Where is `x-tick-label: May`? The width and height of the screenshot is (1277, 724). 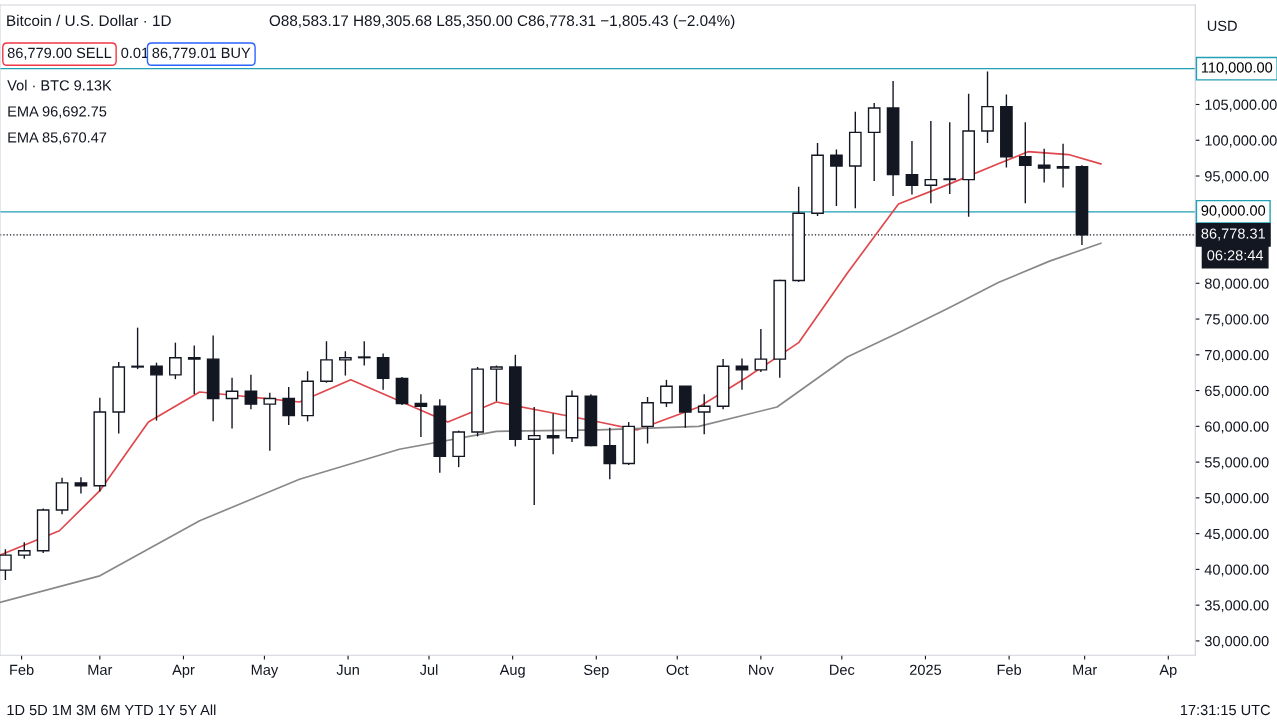 x-tick-label: May is located at coordinates (265, 671).